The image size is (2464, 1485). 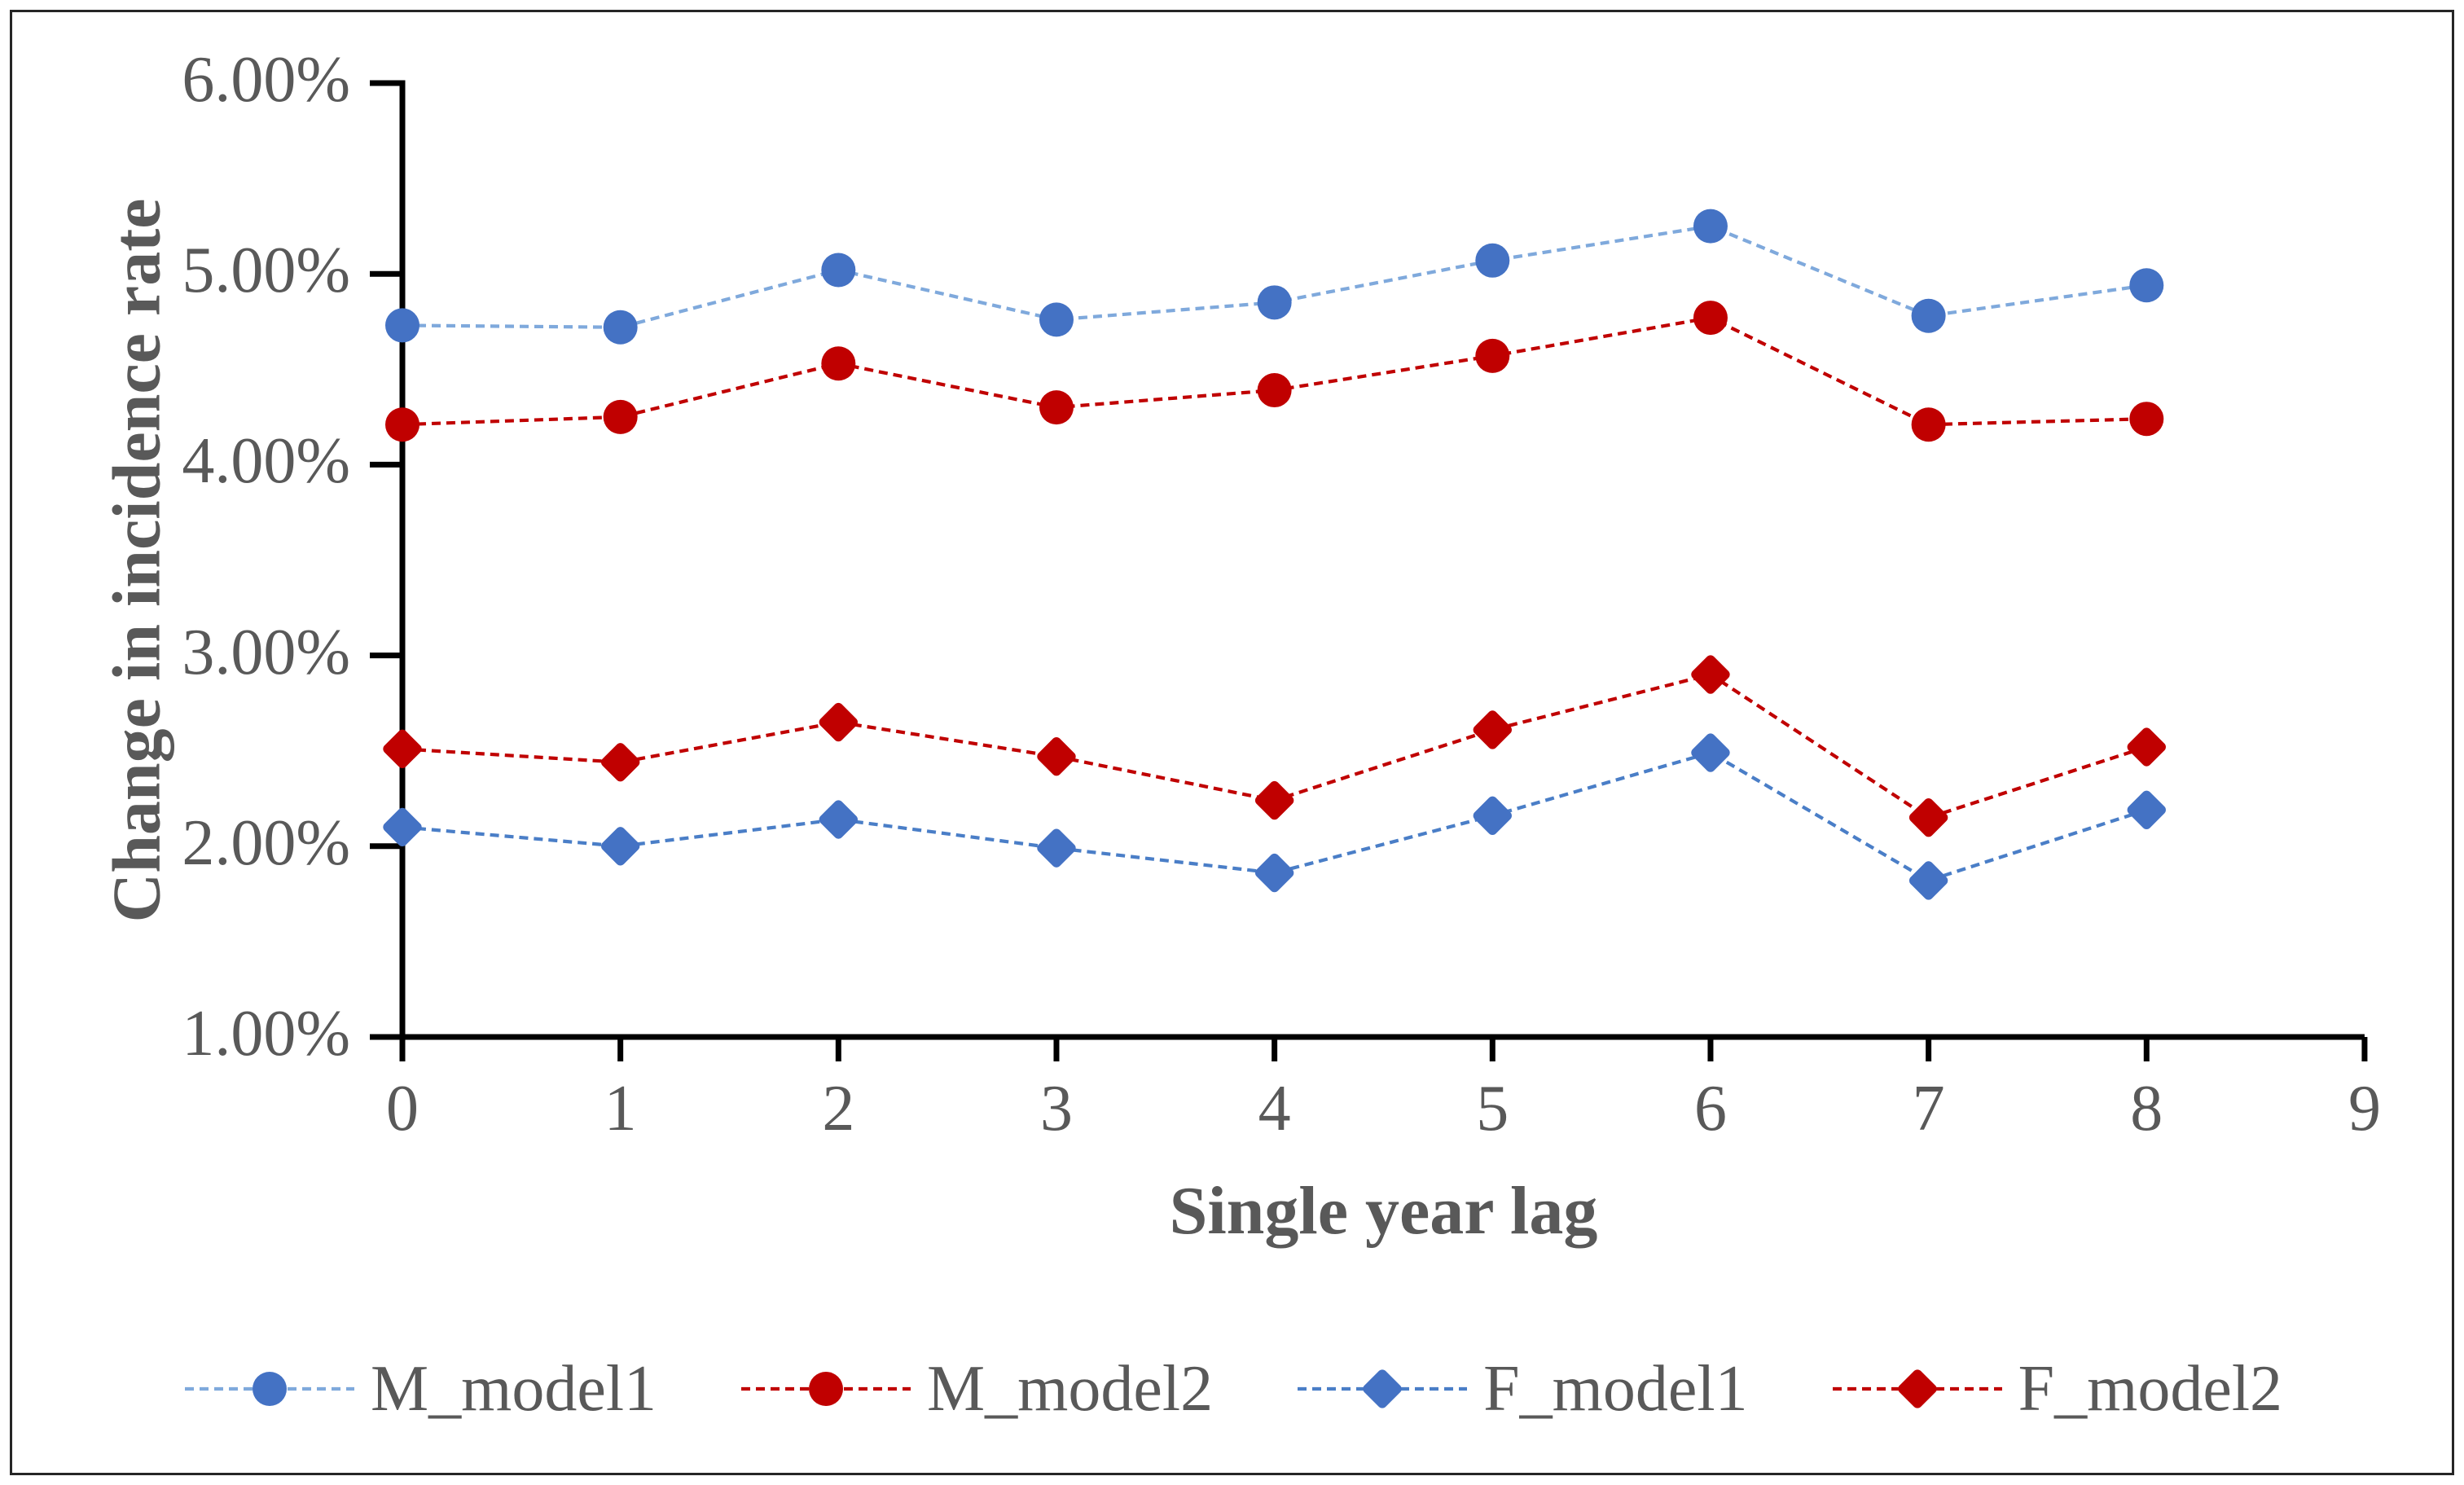 I want to click on legend-label-m-model2: M_model2, so click(x=1070, y=1388).